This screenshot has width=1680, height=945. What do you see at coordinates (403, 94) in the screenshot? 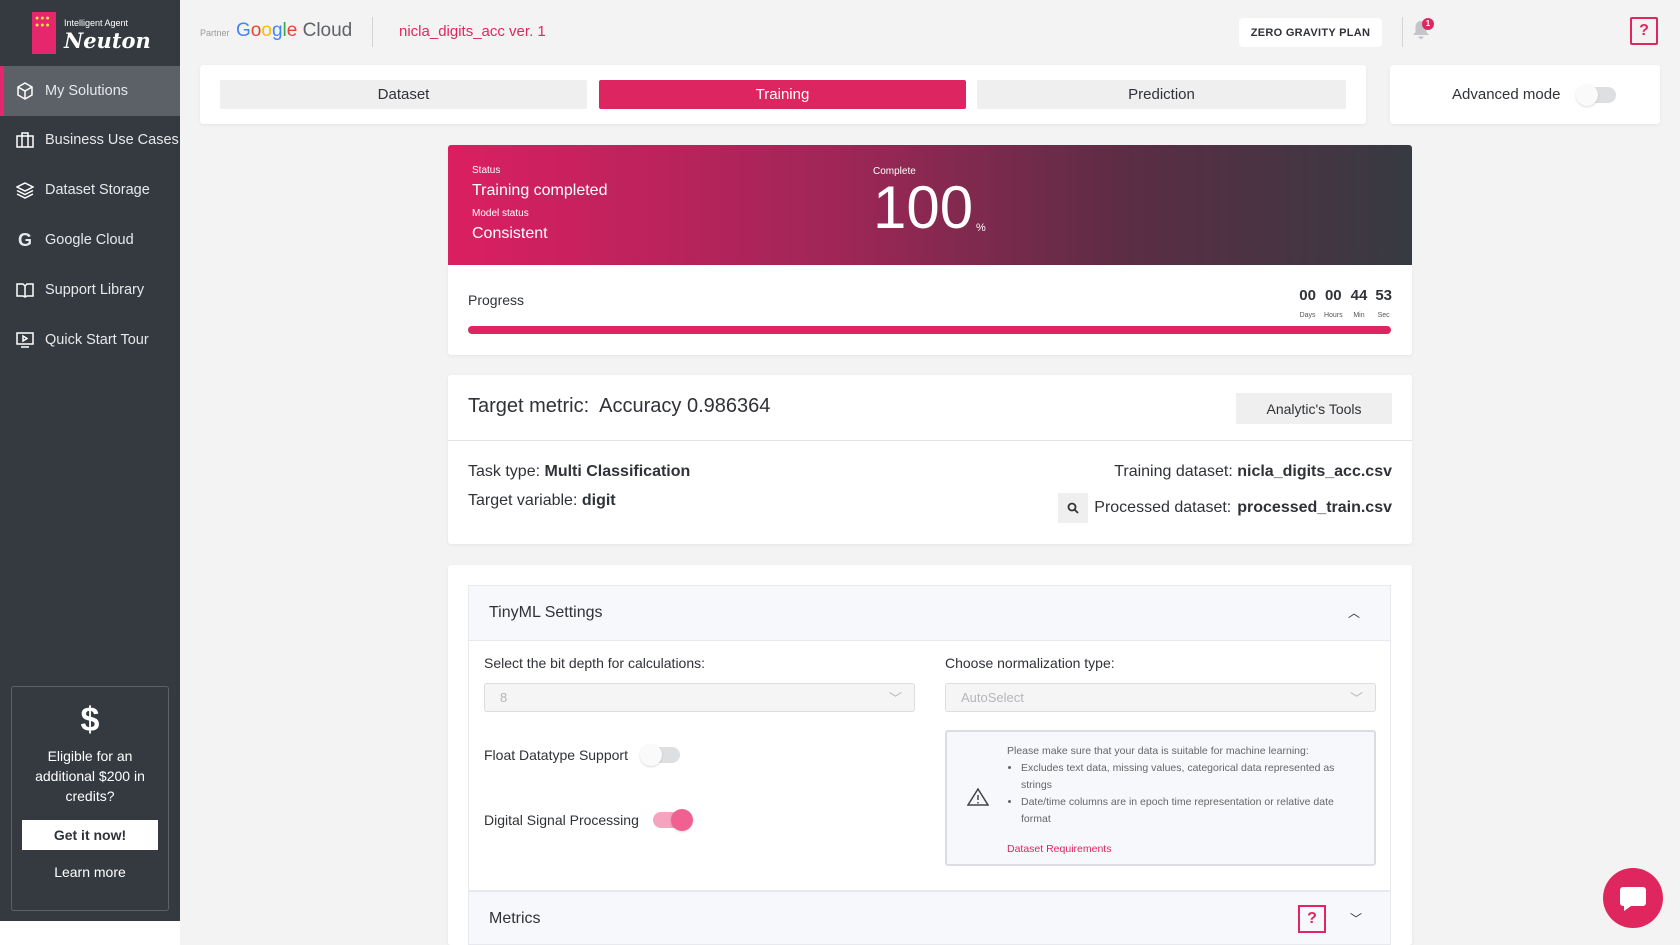
I see `tab-dataset: Dataset` at bounding box center [403, 94].